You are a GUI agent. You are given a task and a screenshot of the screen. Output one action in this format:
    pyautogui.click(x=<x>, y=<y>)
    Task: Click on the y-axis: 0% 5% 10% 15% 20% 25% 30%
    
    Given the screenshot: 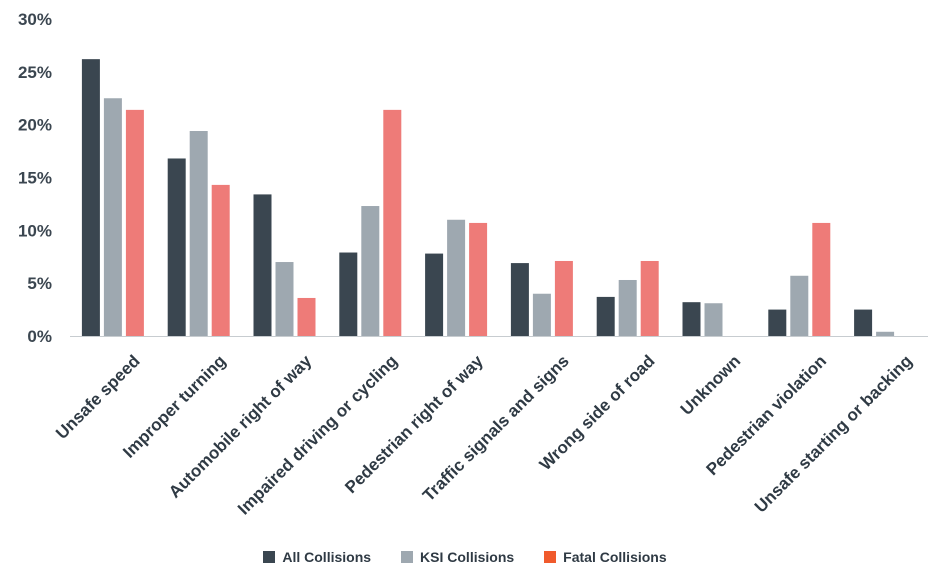 What is the action you would take?
    pyautogui.click(x=35, y=178)
    